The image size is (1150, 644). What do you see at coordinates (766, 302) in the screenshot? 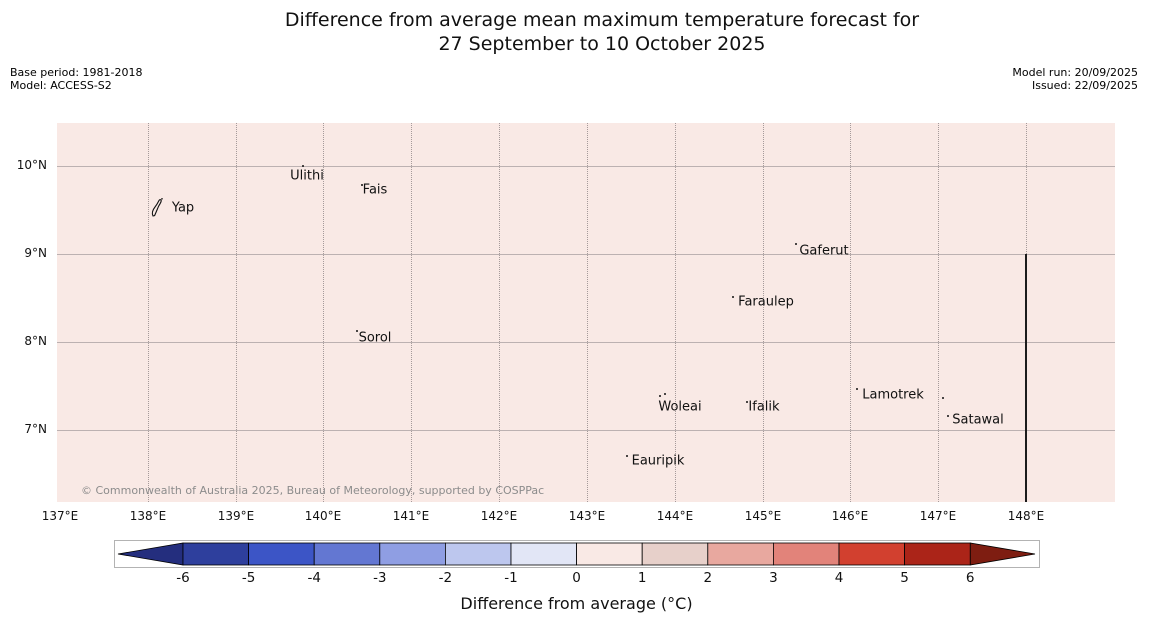
I see `location-label-faraulep: Faraulep` at bounding box center [766, 302].